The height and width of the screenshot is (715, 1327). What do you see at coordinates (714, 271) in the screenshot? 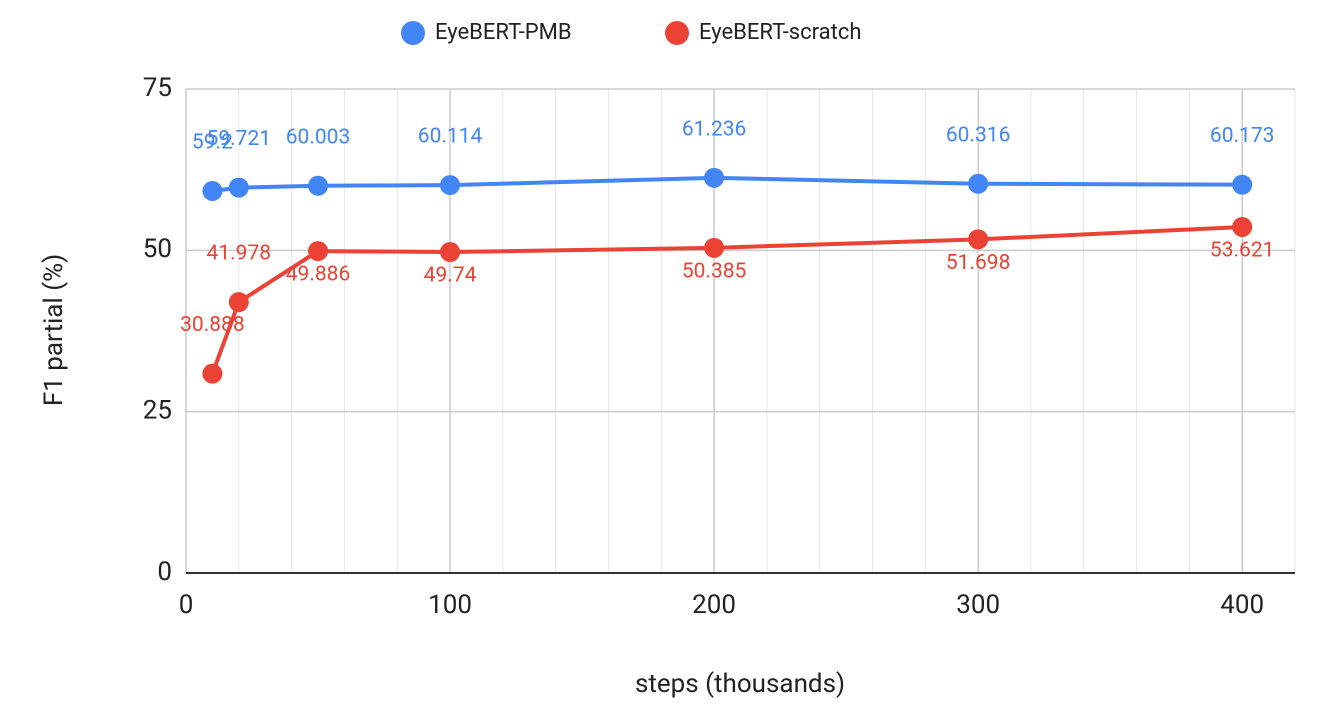
I see `data-label: 50.385` at bounding box center [714, 271].